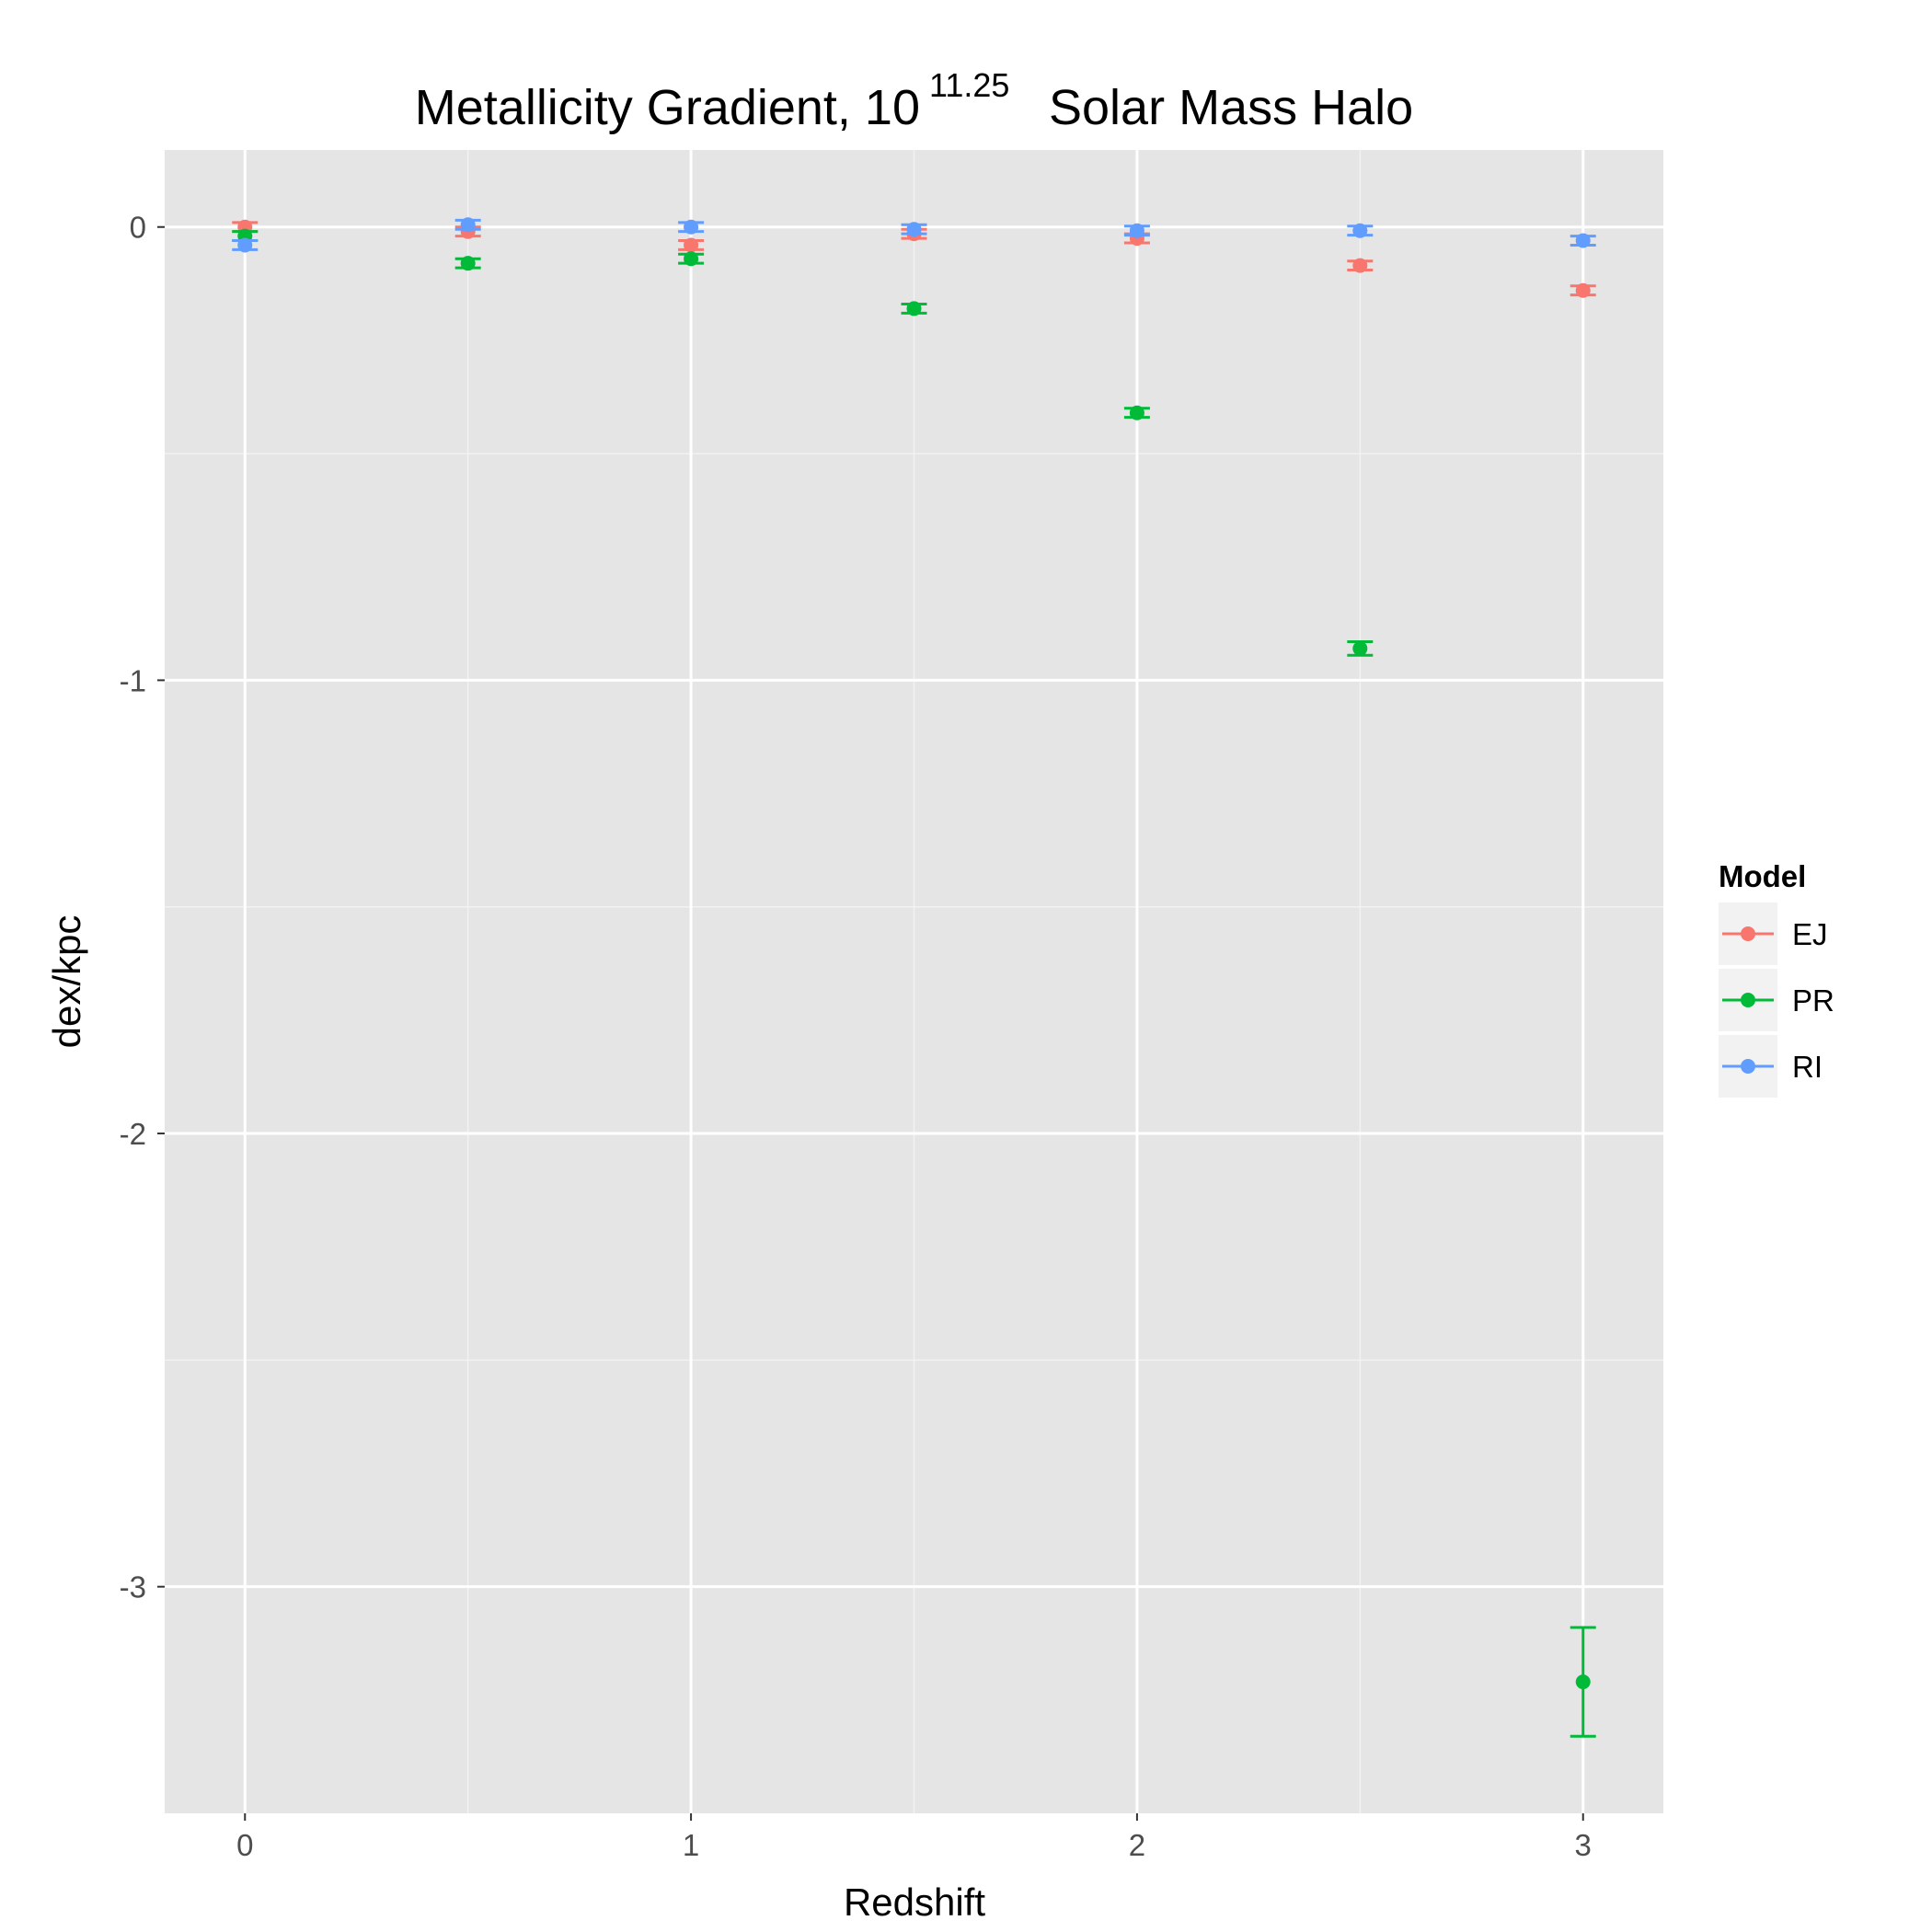  Describe the element at coordinates (1583, 1845) in the screenshot. I see `x-tick-label: 3` at that location.